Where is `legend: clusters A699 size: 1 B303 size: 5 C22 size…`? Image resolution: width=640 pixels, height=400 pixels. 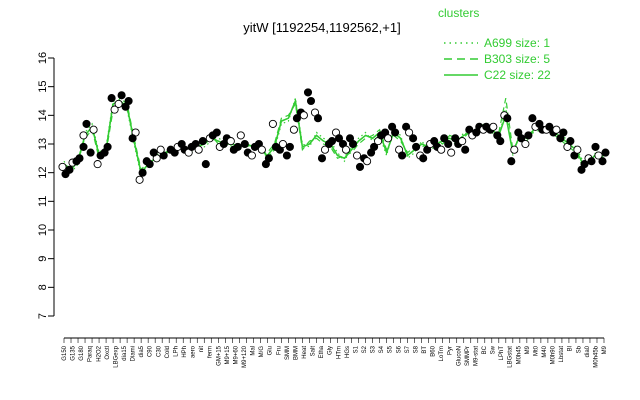
legend: clusters A699 size: 1 B303 size: 5 C22 size… is located at coordinates (494, 44).